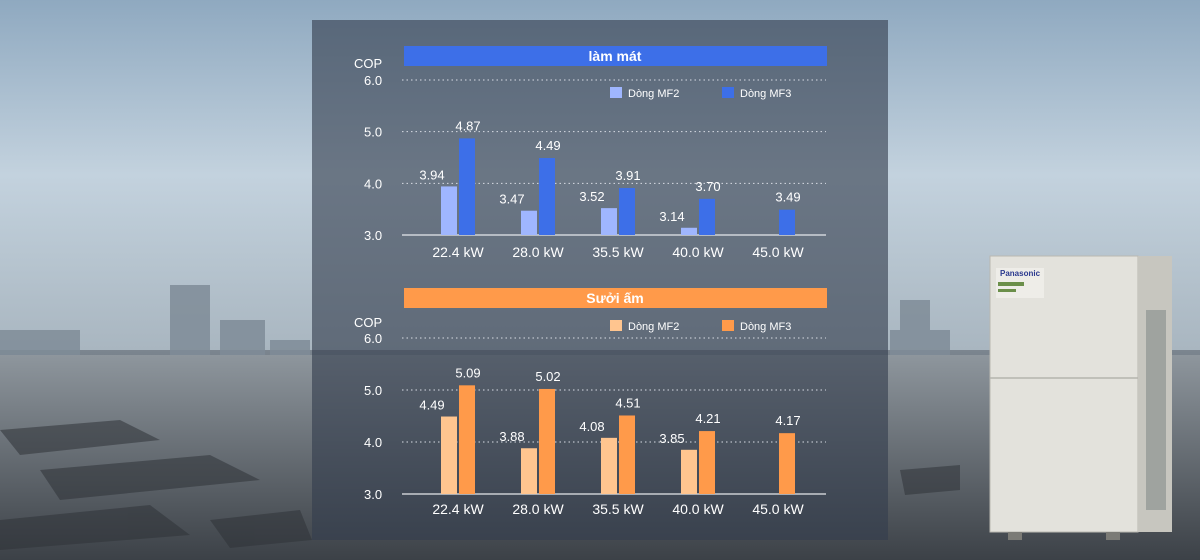  Describe the element at coordinates (1080, 397) in the screenshot. I see `outdoor-unit-image: Panasonic` at that location.